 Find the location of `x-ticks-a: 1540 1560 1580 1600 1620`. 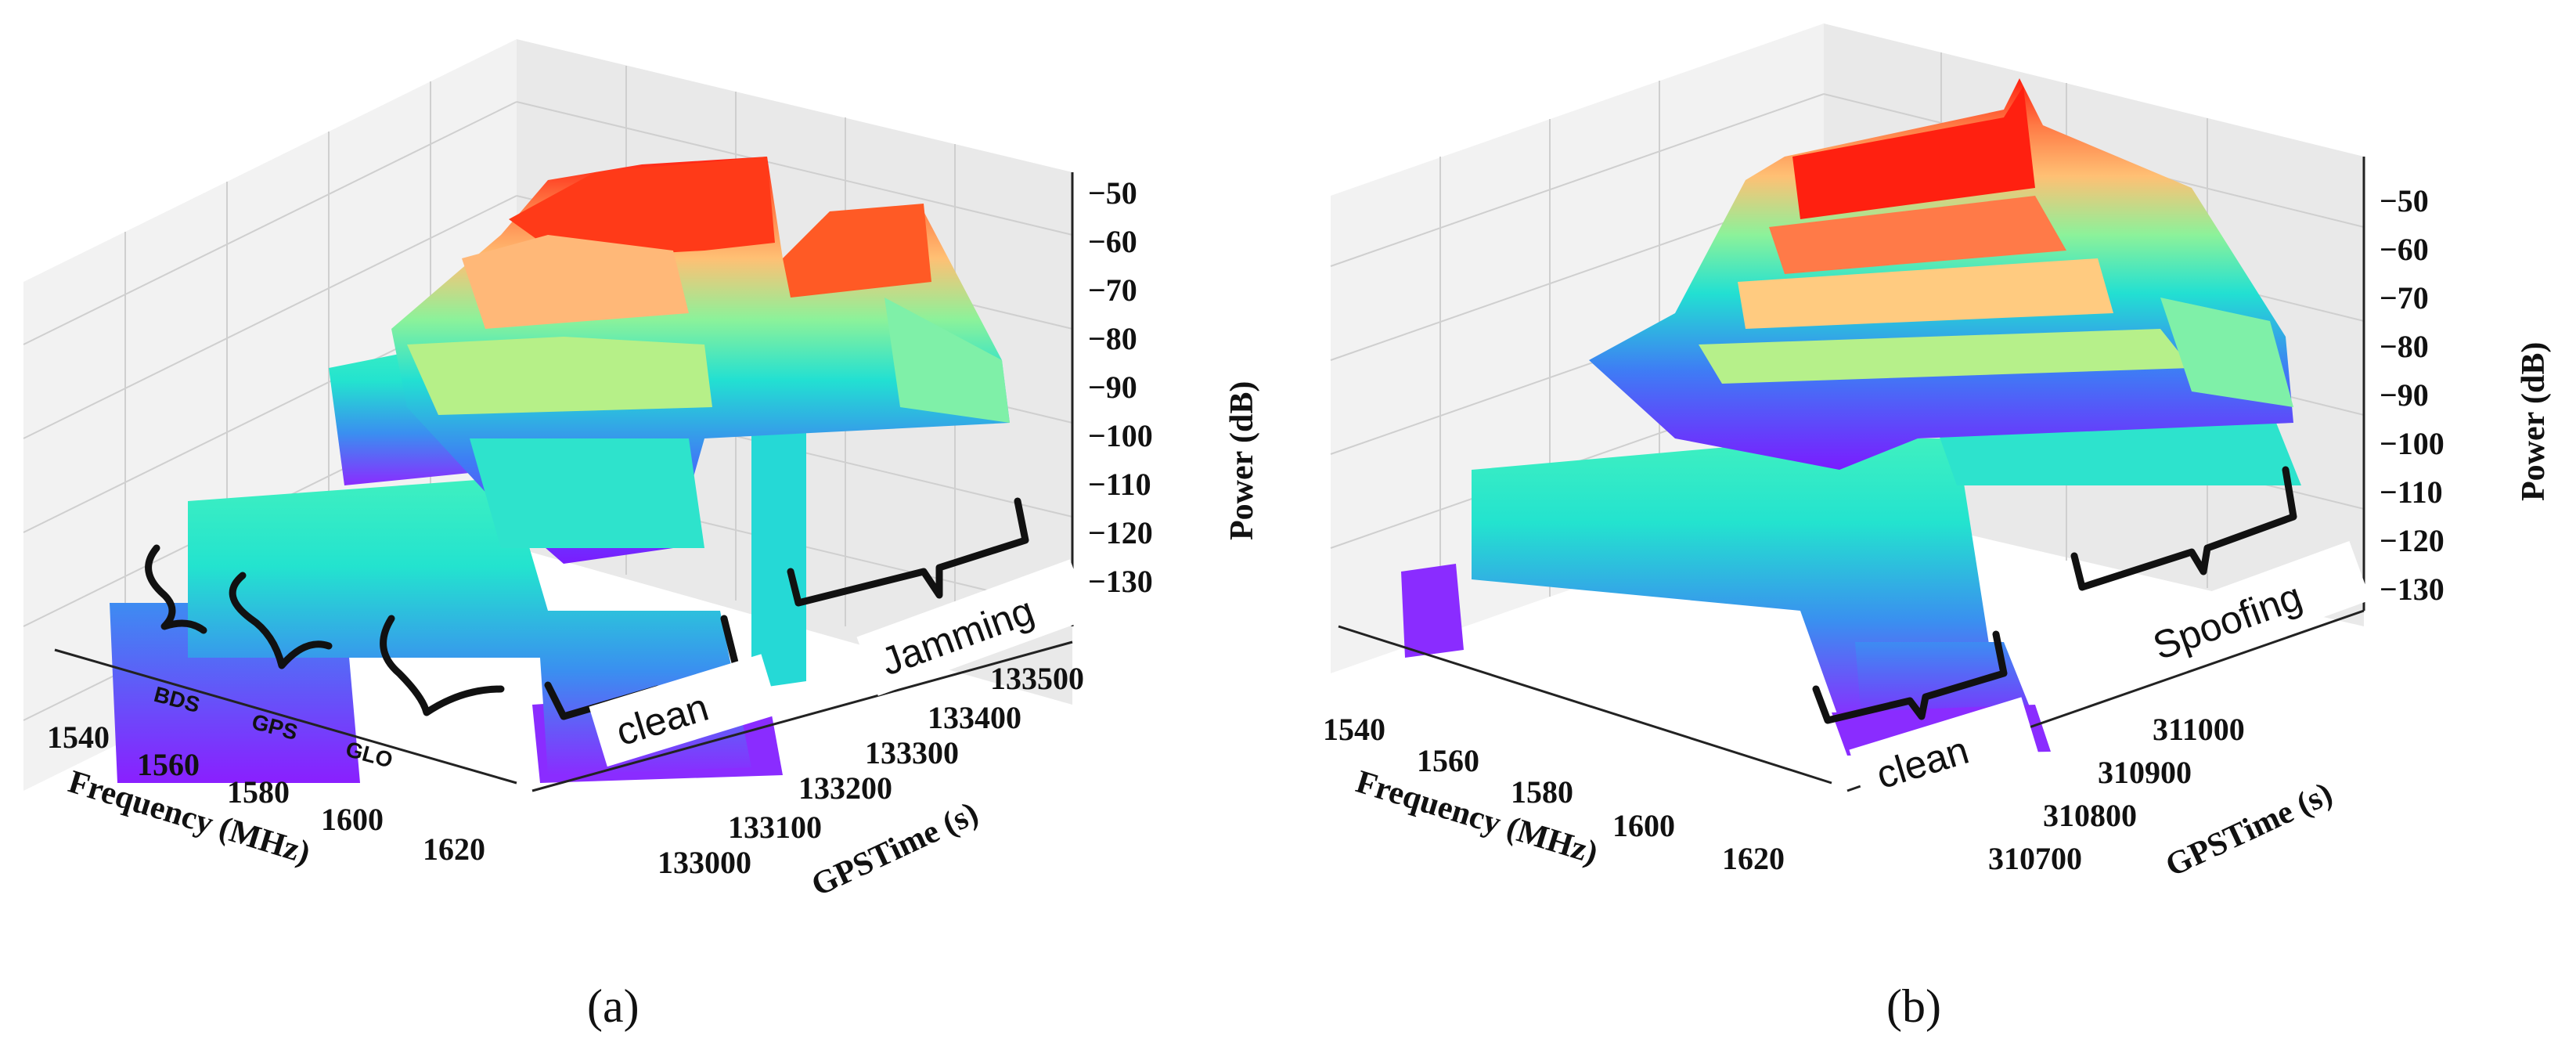

x-ticks-a: 1540 1560 1580 1600 1620 is located at coordinates (266, 793).